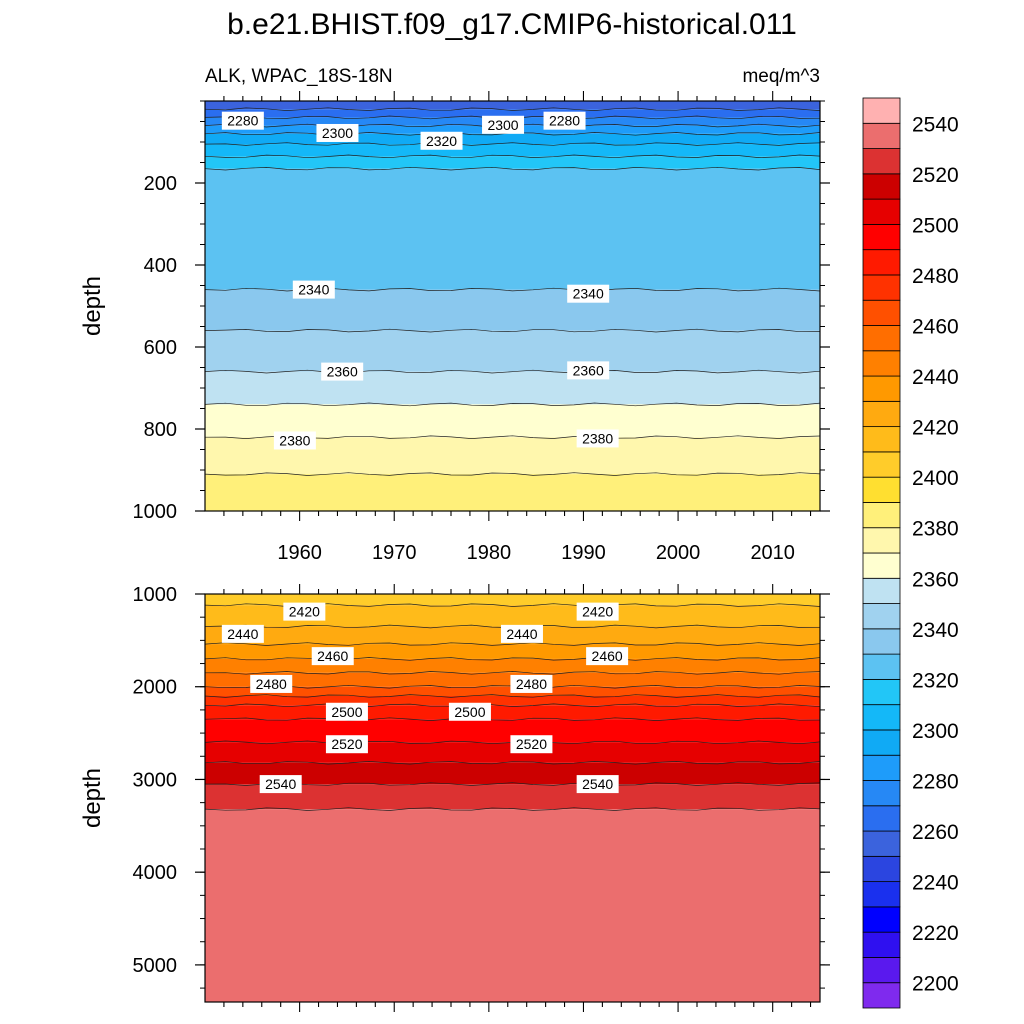 This screenshot has height=1024, width=1024. Describe the element at coordinates (313, 290) in the screenshot. I see `upper-contour-label: 2340` at that location.